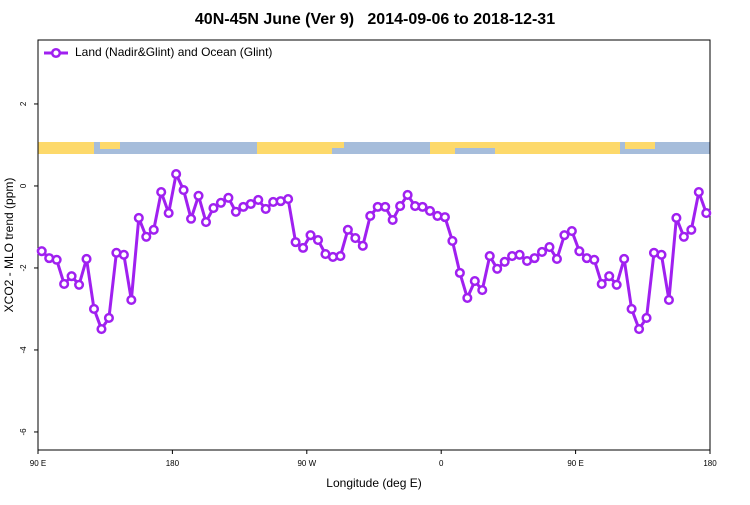 The image size is (750, 505). Describe the element at coordinates (23, 268) in the screenshot. I see `y-tick-label: -2` at that location.